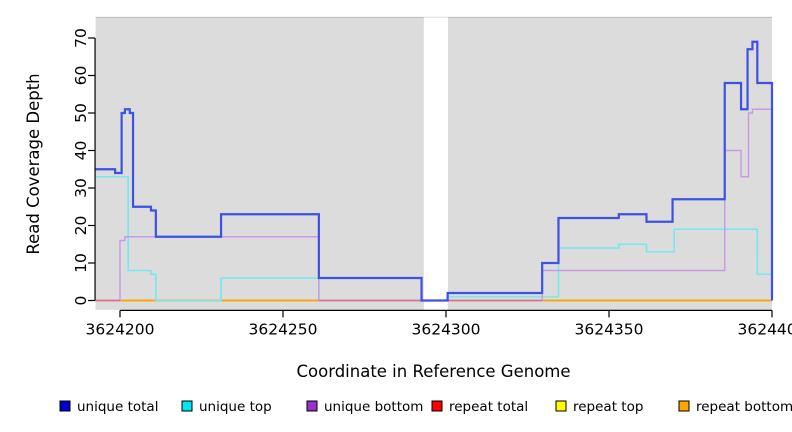  What do you see at coordinates (81, 38) in the screenshot?
I see `y-tick-label: 70` at bounding box center [81, 38].